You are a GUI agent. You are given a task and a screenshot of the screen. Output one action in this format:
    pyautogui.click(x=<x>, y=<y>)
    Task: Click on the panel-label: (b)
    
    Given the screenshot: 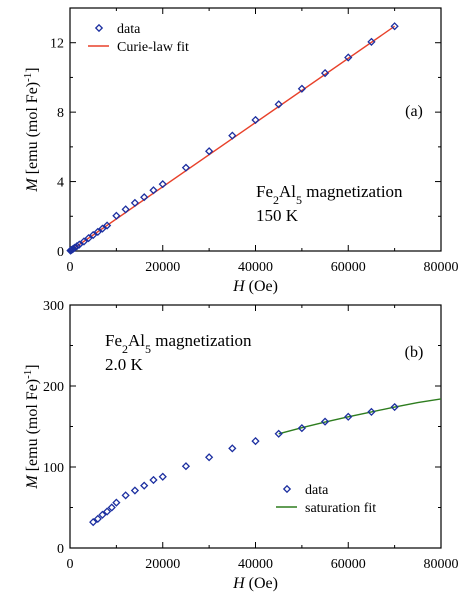 What is the action you would take?
    pyautogui.click(x=414, y=352)
    